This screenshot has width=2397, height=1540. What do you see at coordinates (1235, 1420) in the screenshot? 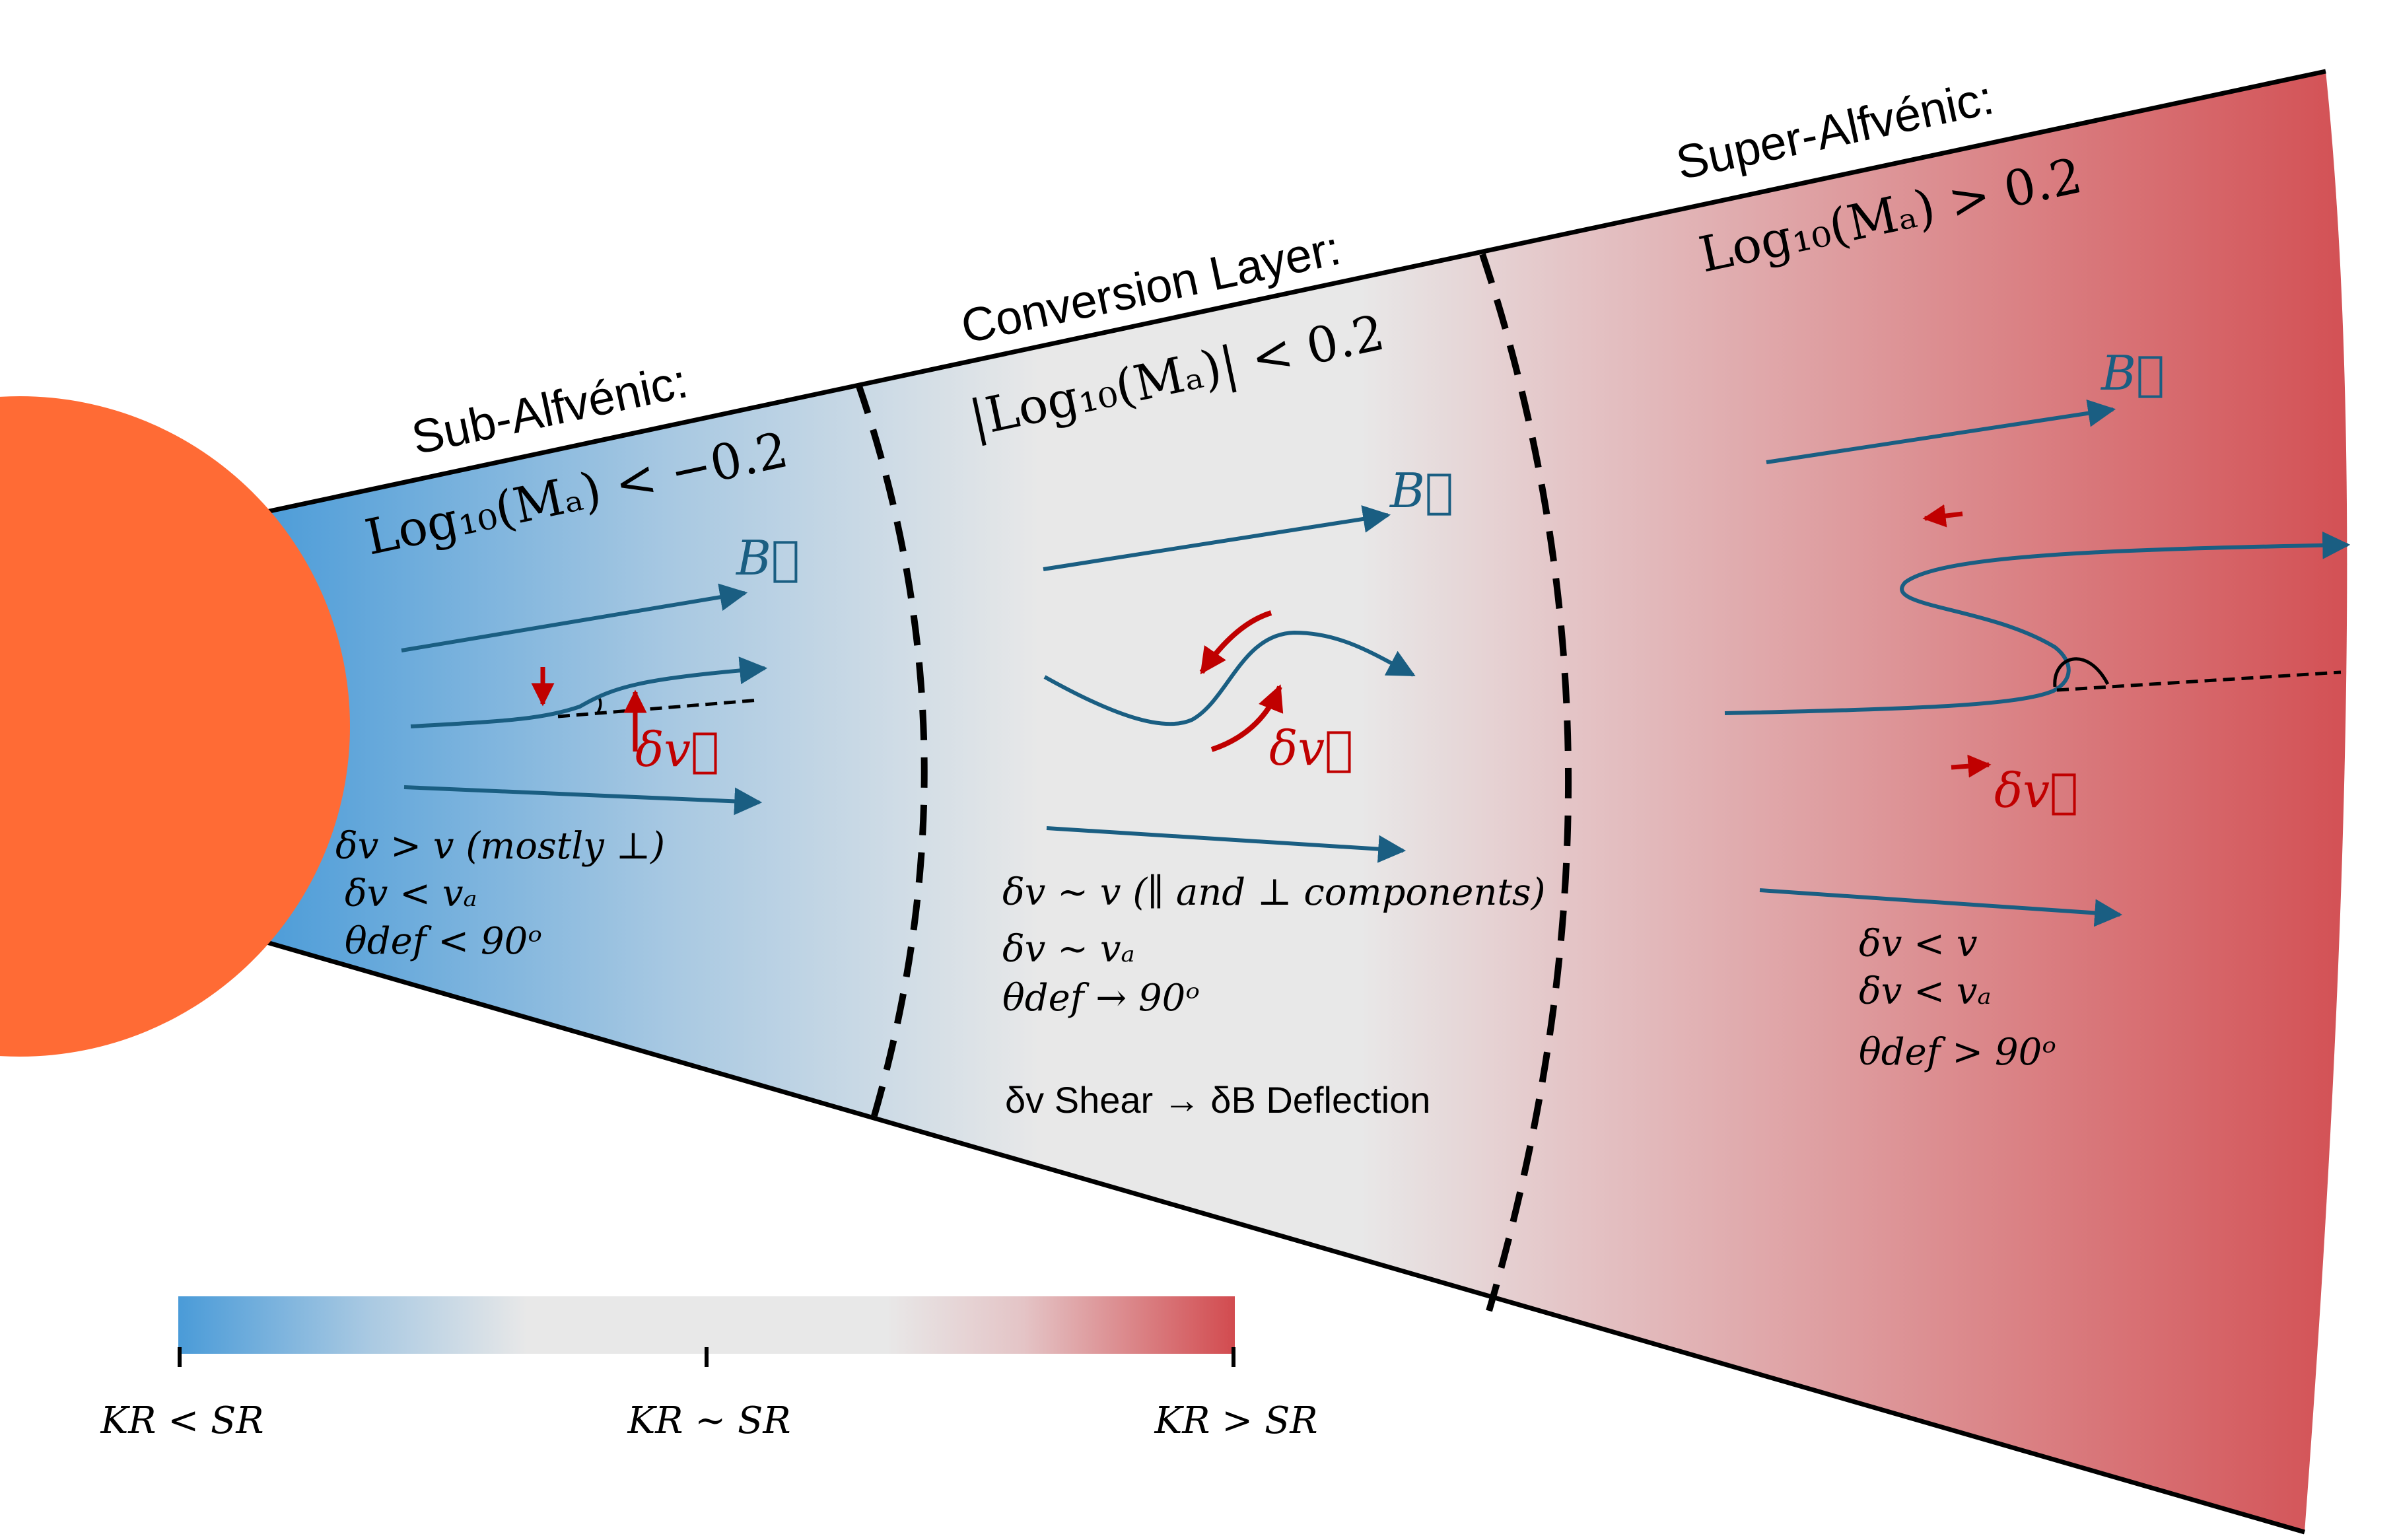
I see `colorbar-label-right: KR > SR` at bounding box center [1235, 1420].